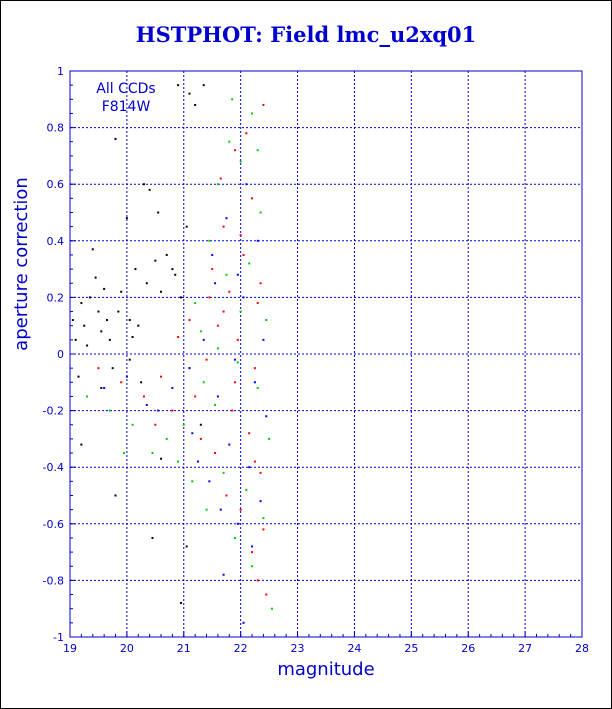  I want to click on y-tick-label: 1, so click(60, 71).